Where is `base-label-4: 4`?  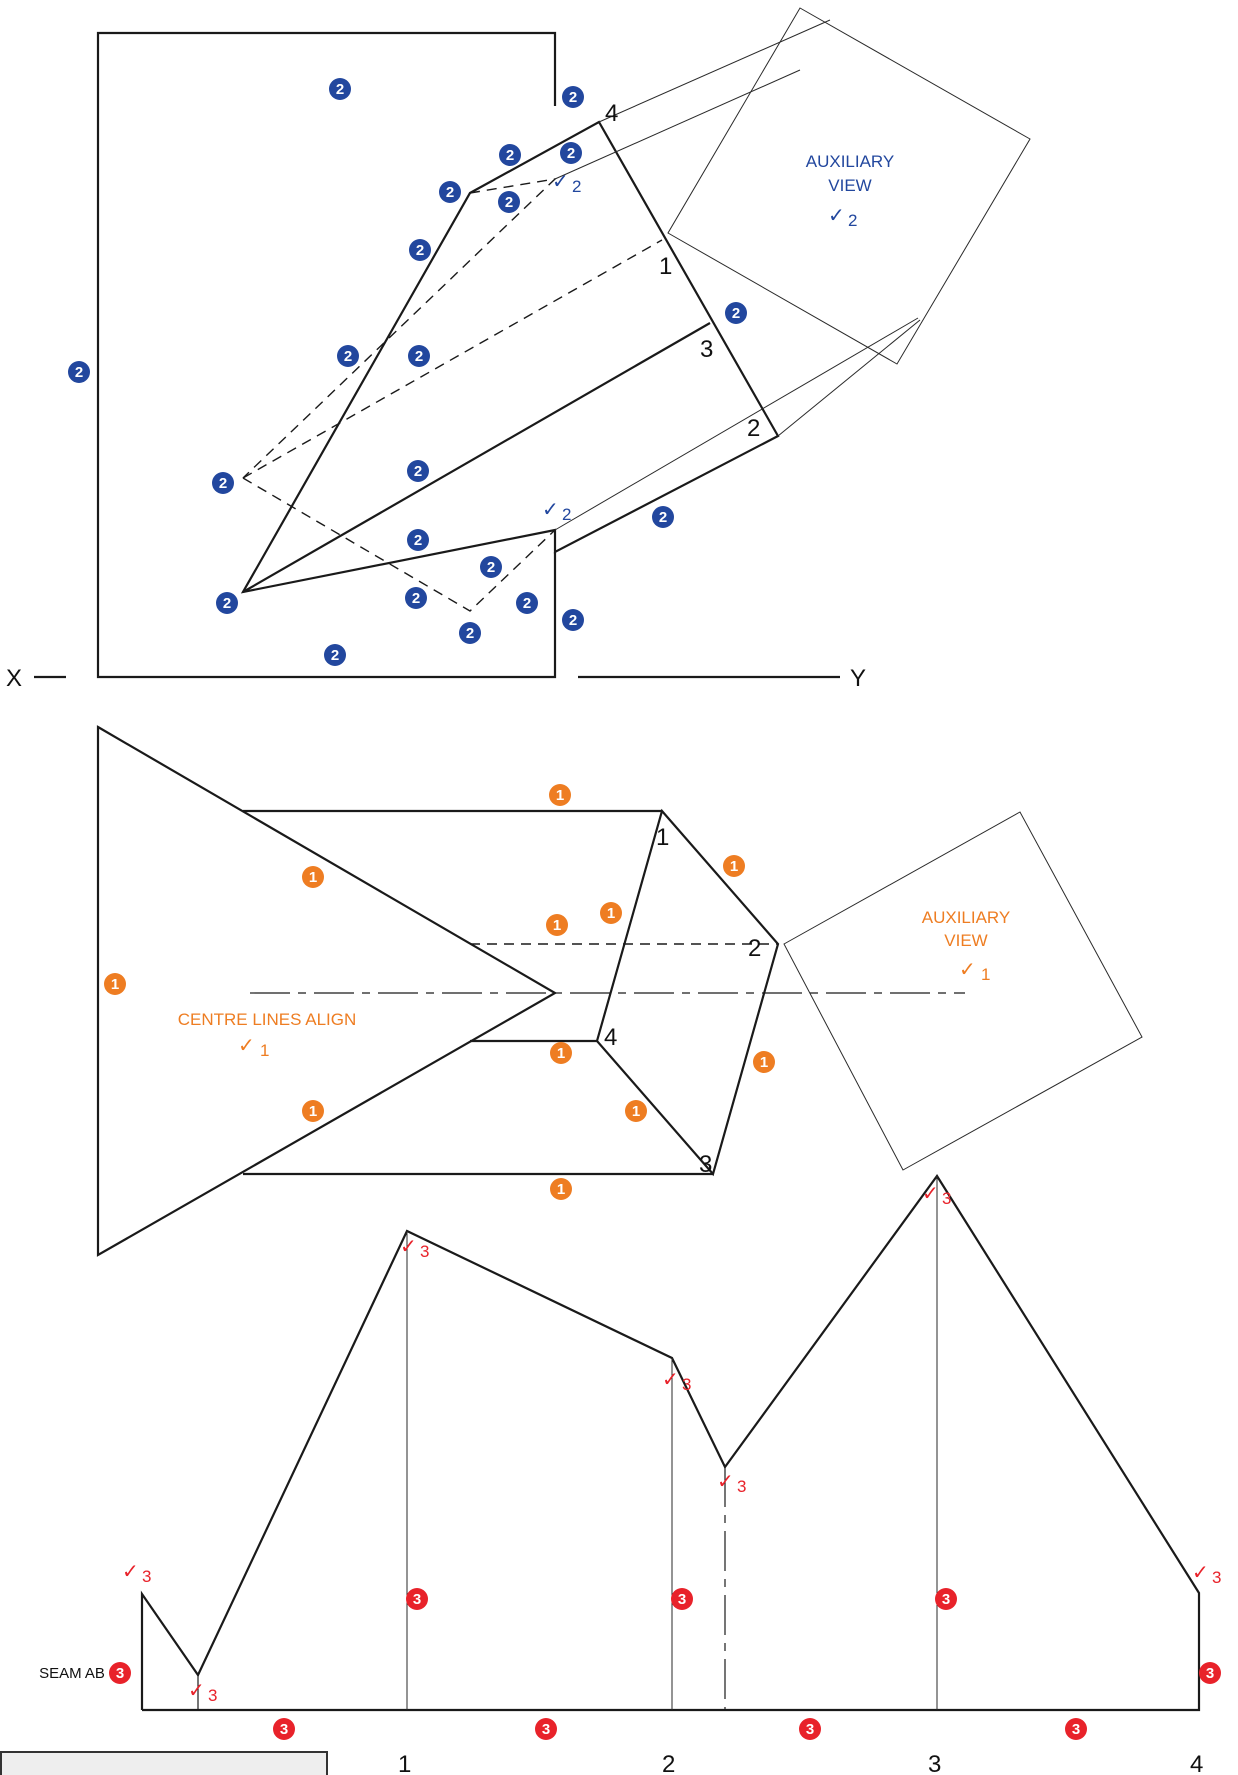 base-label-4: 4 is located at coordinates (1196, 1763).